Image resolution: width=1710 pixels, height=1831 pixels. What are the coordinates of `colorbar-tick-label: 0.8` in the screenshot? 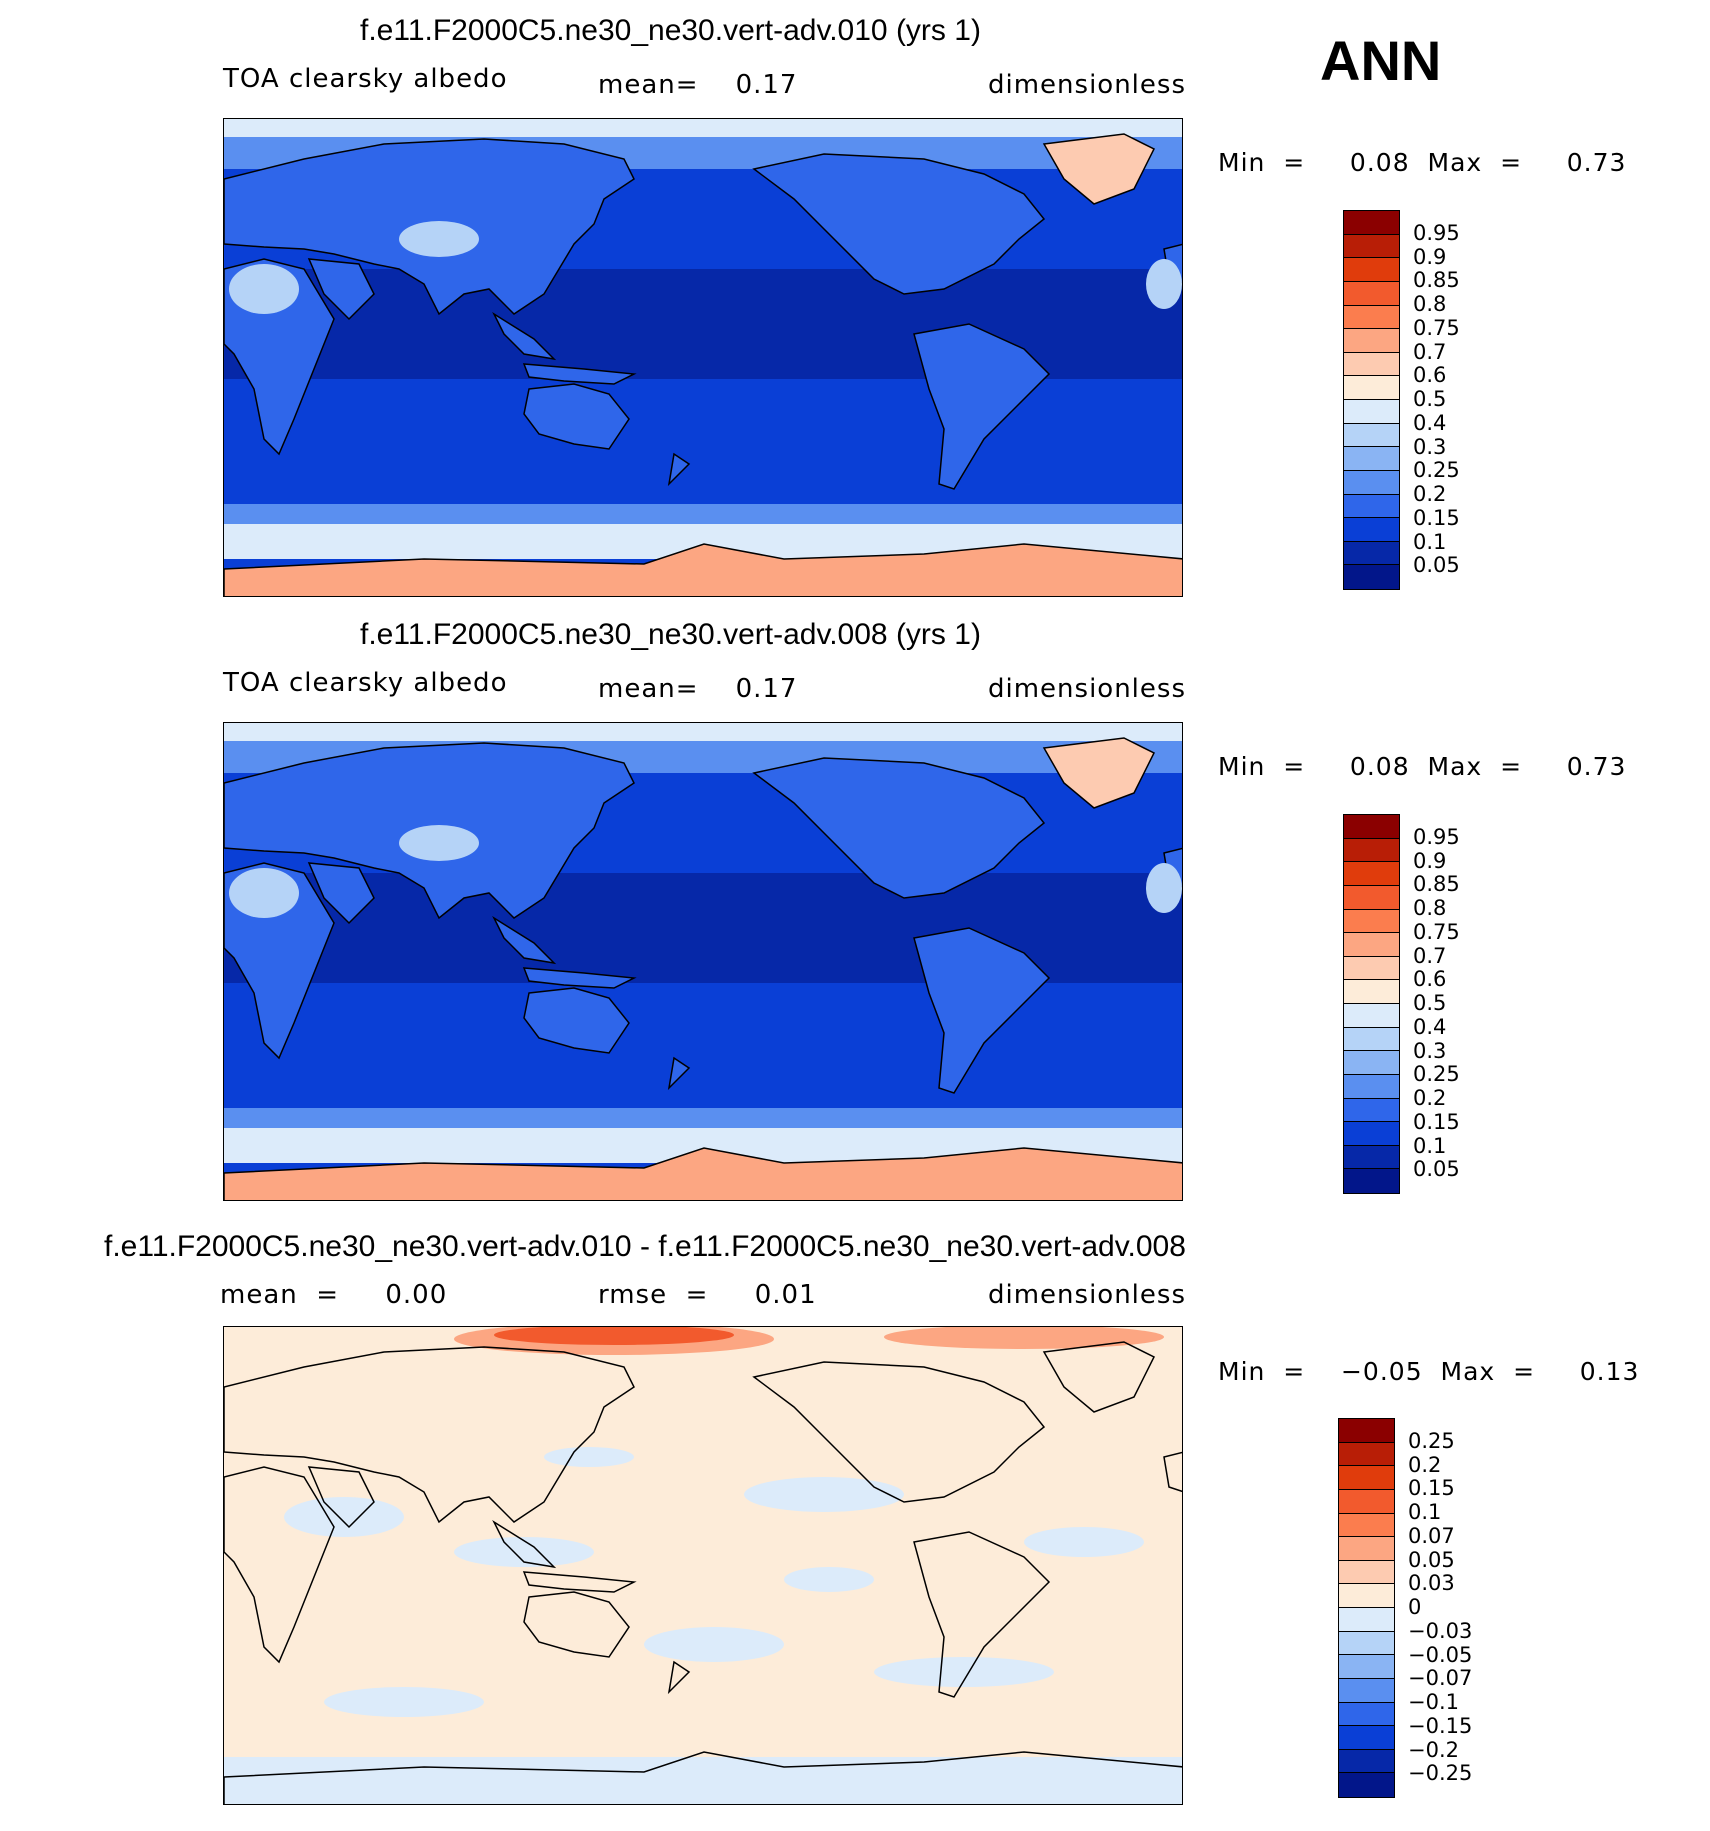 It's located at (1430, 908).